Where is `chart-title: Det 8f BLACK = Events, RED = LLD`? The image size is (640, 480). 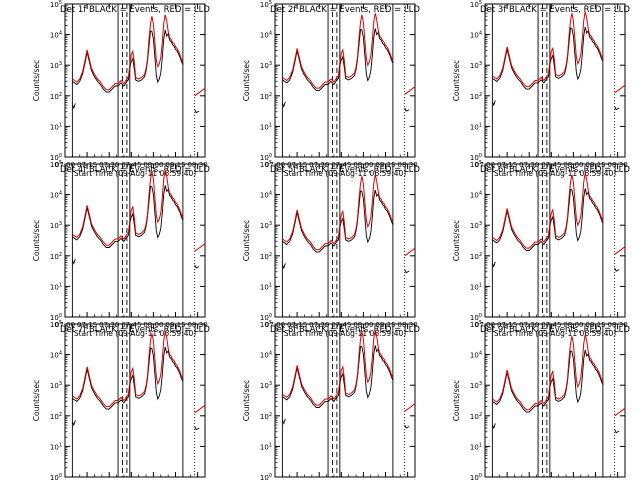
chart-title: Det 8f BLACK = Events, RED = LLD is located at coordinates (345, 330).